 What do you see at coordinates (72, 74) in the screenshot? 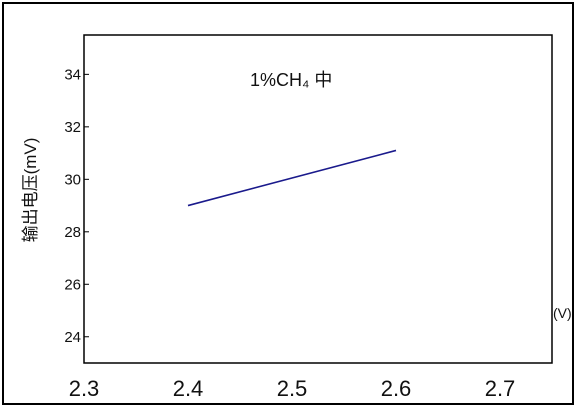
I see `y-tick-label: 34` at bounding box center [72, 74].